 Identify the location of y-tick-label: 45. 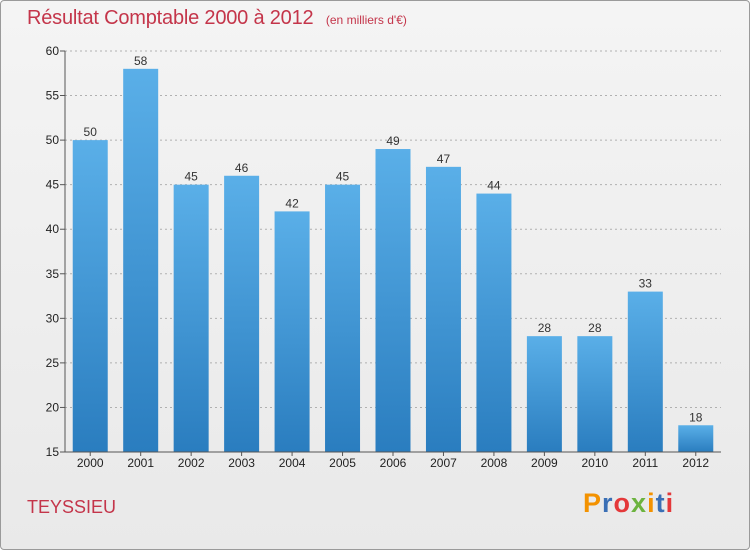
(53, 185).